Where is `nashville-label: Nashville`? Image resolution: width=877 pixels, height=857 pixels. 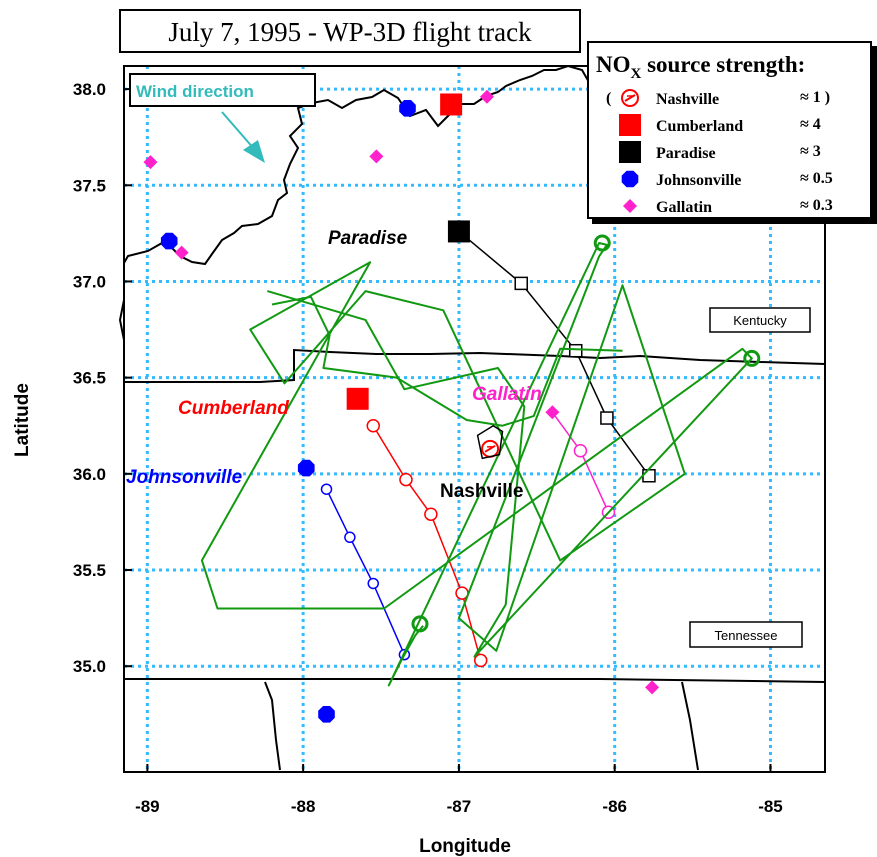 nashville-label: Nashville is located at coordinates (481, 491).